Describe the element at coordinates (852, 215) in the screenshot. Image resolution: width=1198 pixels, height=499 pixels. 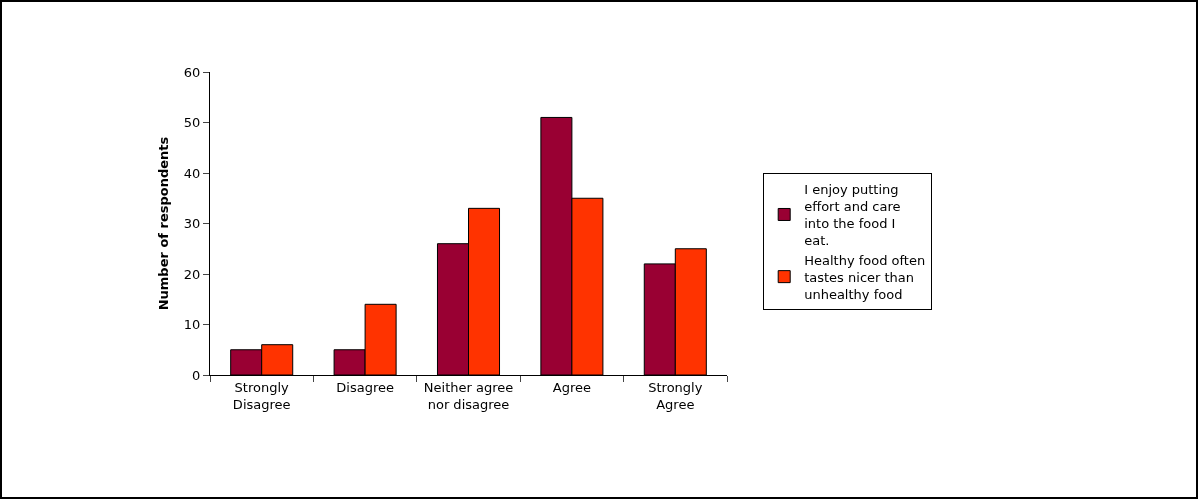
I see `legend-label: I enjoy putting effort and care into the food I eat.` at that location.